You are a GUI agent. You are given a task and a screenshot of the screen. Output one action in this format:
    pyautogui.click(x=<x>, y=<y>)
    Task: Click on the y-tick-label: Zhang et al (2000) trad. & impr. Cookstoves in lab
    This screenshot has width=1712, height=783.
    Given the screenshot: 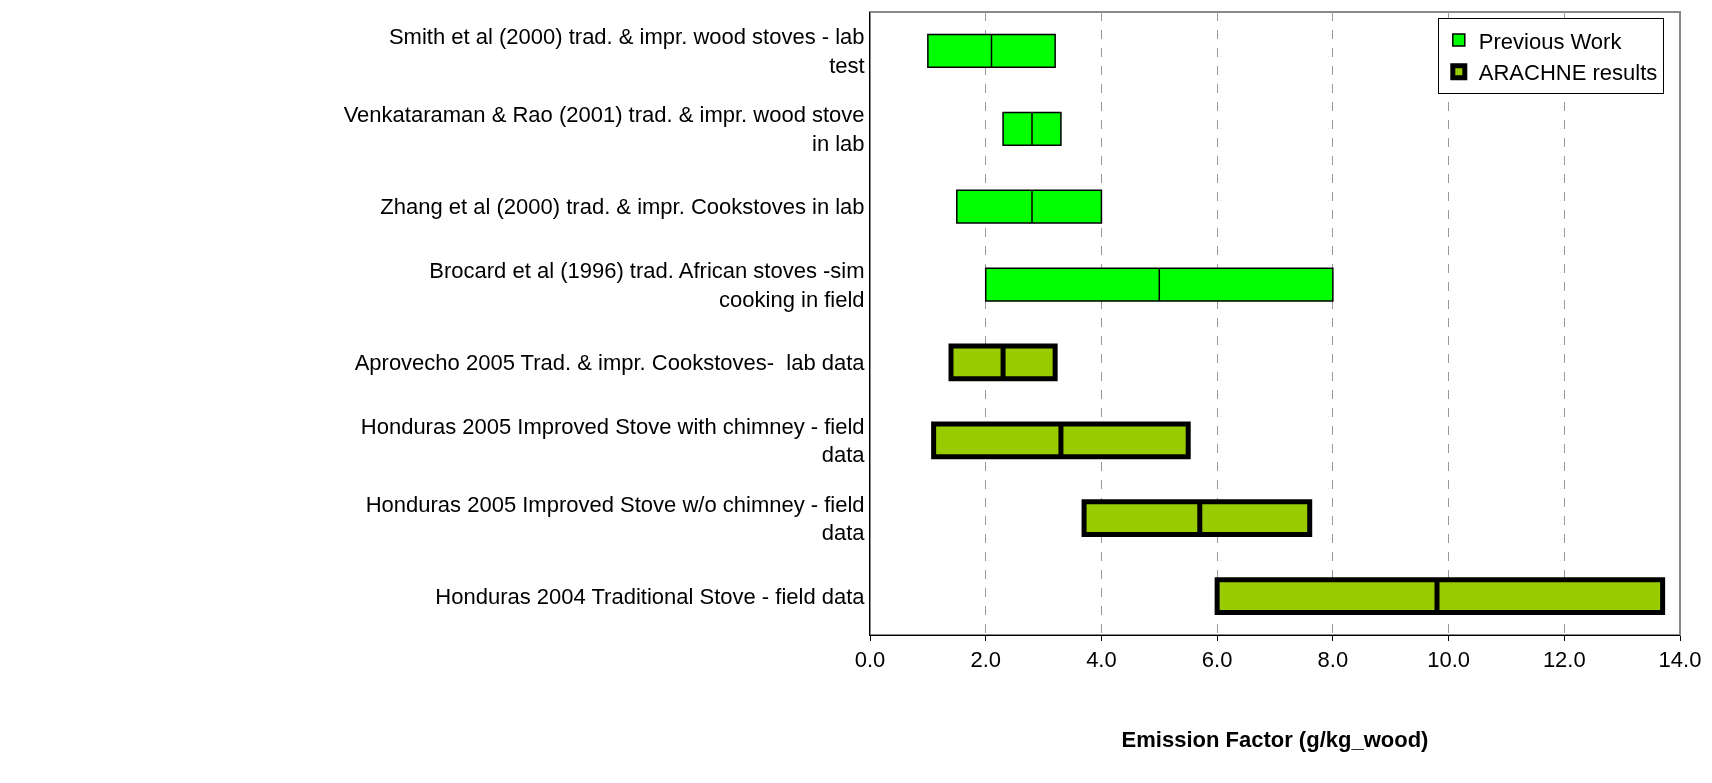 What is the action you would take?
    pyautogui.click(x=622, y=207)
    